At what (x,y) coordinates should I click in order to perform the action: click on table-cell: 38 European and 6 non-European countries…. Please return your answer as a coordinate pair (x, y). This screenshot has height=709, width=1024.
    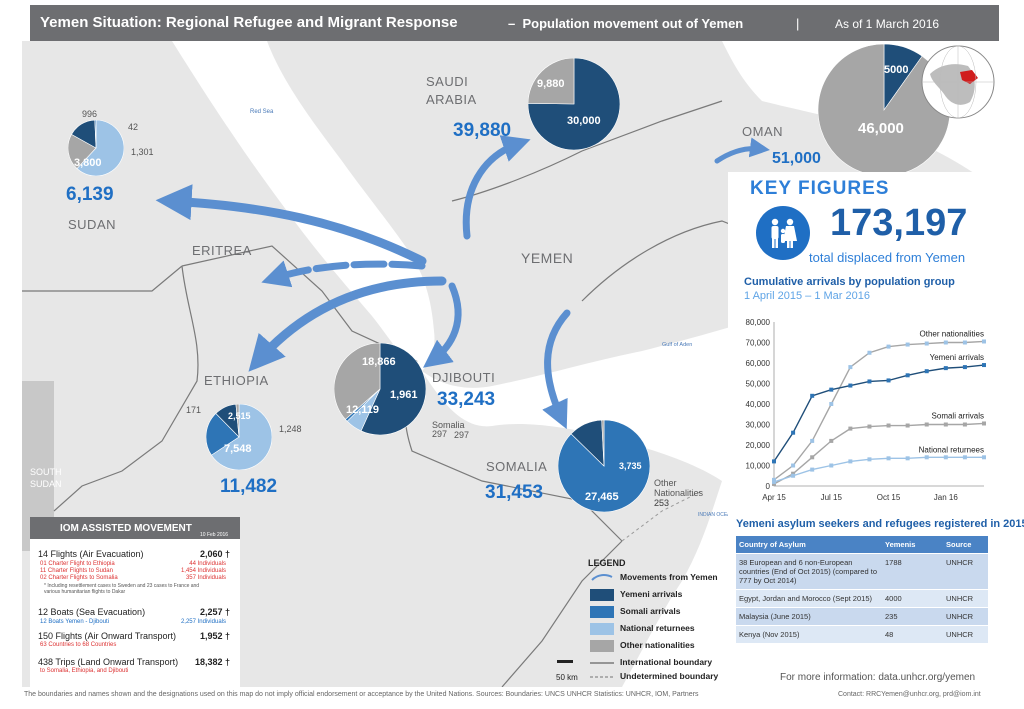
    Looking at the image, I should click on (809, 571).